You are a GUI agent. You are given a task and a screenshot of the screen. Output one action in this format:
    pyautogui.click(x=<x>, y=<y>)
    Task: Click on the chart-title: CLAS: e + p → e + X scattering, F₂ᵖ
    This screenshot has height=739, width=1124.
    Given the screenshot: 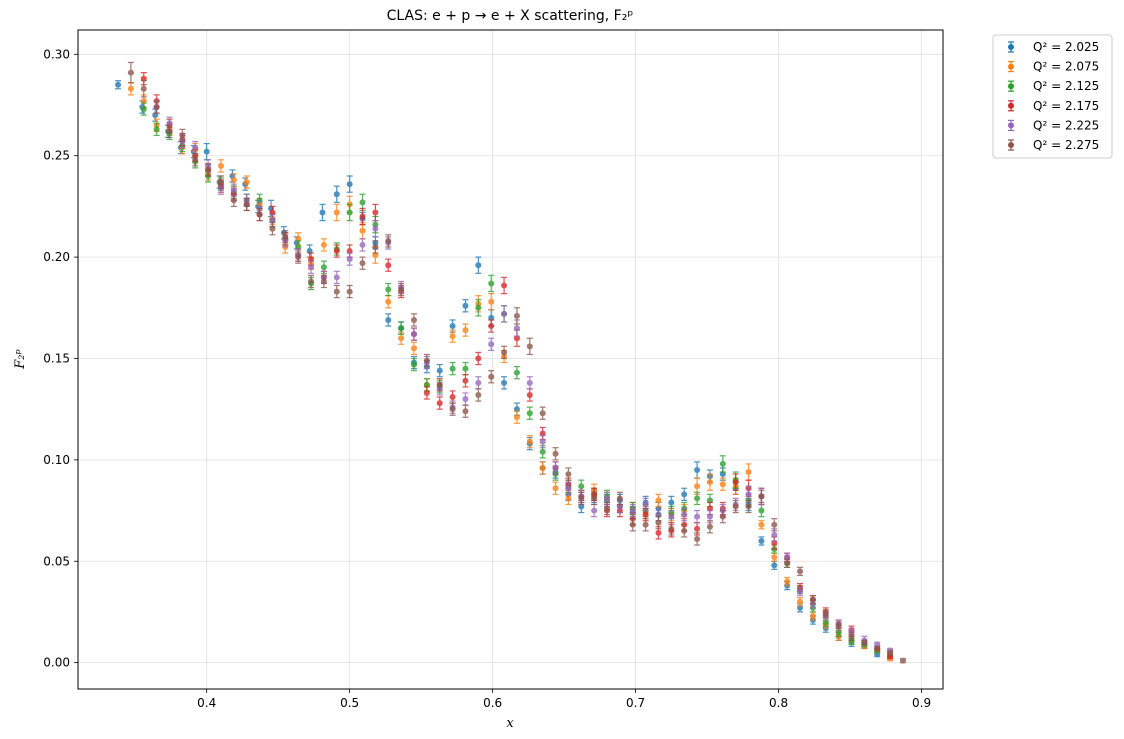 What is the action you would take?
    pyautogui.click(x=510, y=16)
    